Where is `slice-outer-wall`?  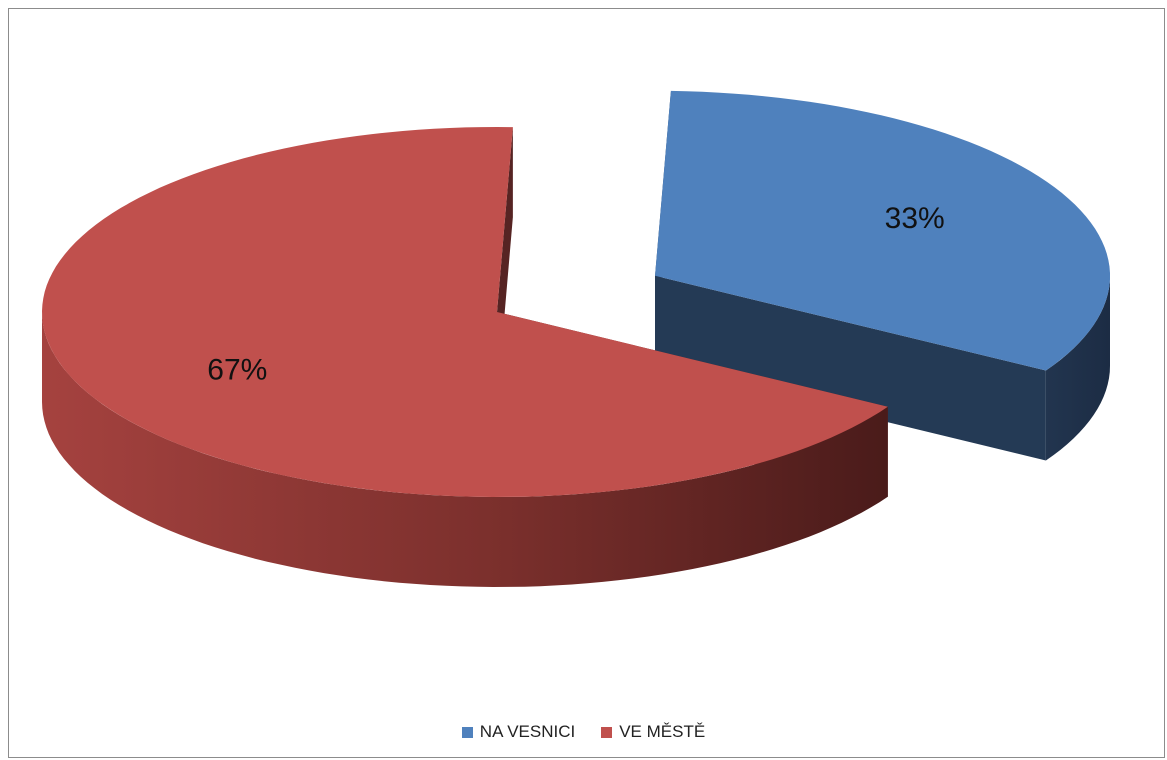 slice-outer-wall is located at coordinates (1077, 368).